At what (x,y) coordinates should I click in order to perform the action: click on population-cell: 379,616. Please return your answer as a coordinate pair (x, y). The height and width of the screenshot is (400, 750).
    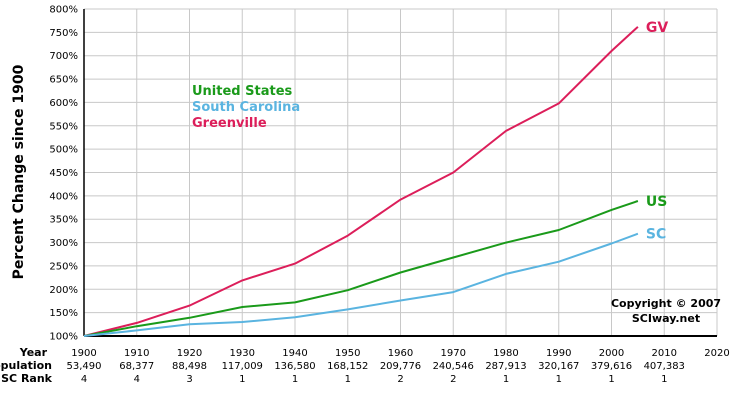
    Looking at the image, I should click on (611, 366).